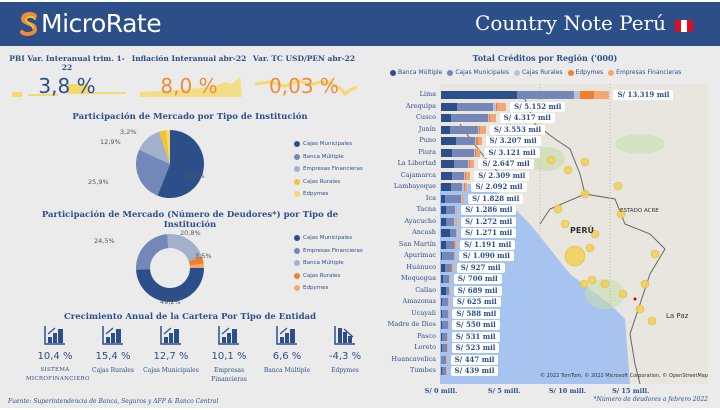 The image size is (720, 410). I want to click on pie-slice-edpymes, so click(167, 147).